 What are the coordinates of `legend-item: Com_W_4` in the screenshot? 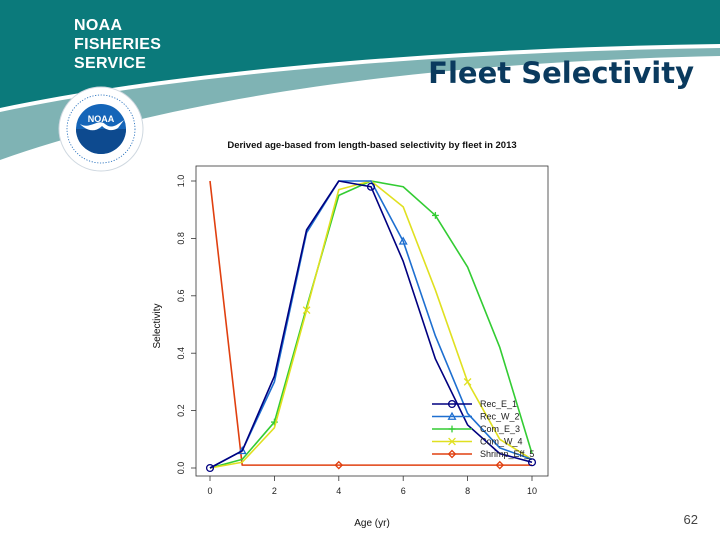 It's located at (477, 442).